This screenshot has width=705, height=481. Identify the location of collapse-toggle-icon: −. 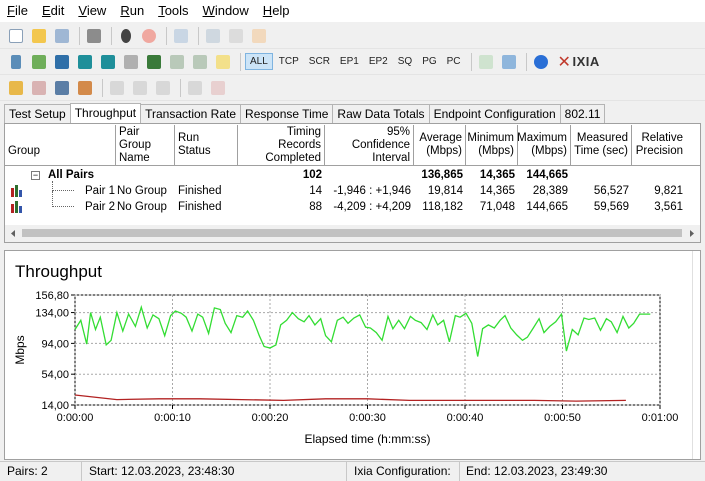
(35, 175).